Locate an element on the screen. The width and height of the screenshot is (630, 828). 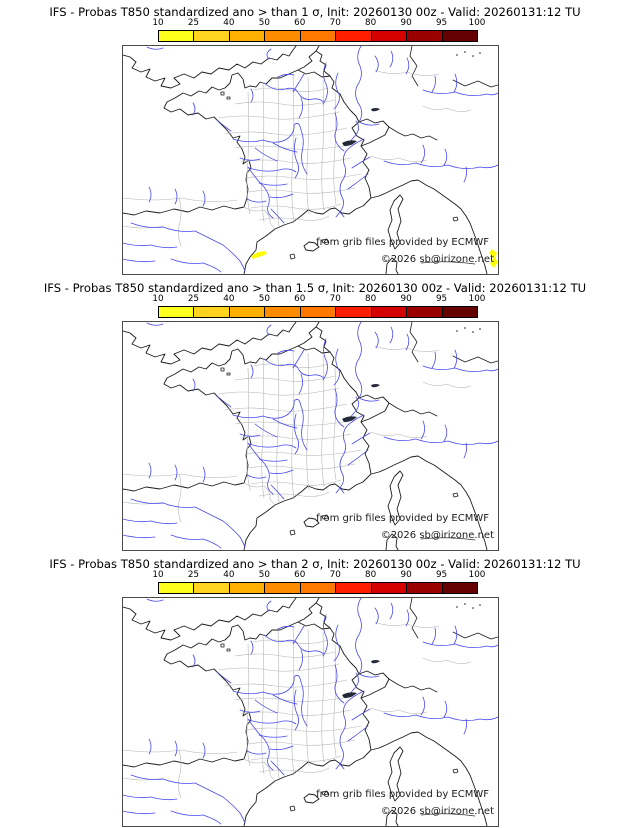
probability-highlight-corner is located at coordinates (493, 258).